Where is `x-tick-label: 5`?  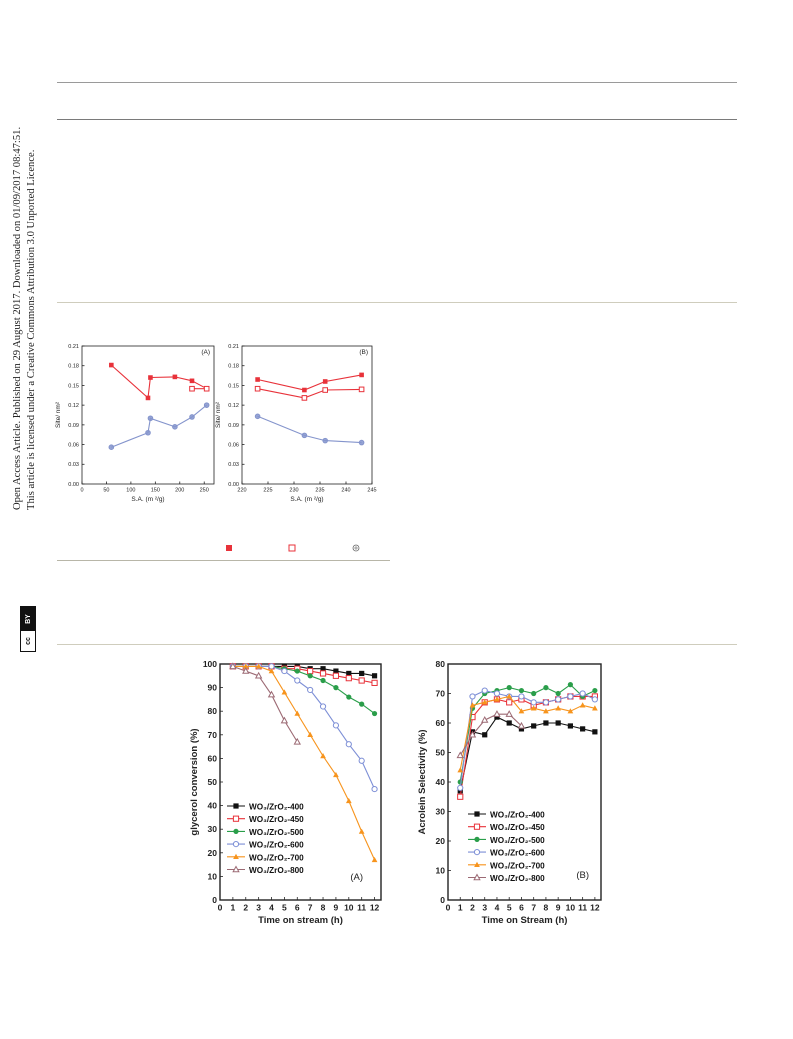 x-tick-label: 5 is located at coordinates (509, 908).